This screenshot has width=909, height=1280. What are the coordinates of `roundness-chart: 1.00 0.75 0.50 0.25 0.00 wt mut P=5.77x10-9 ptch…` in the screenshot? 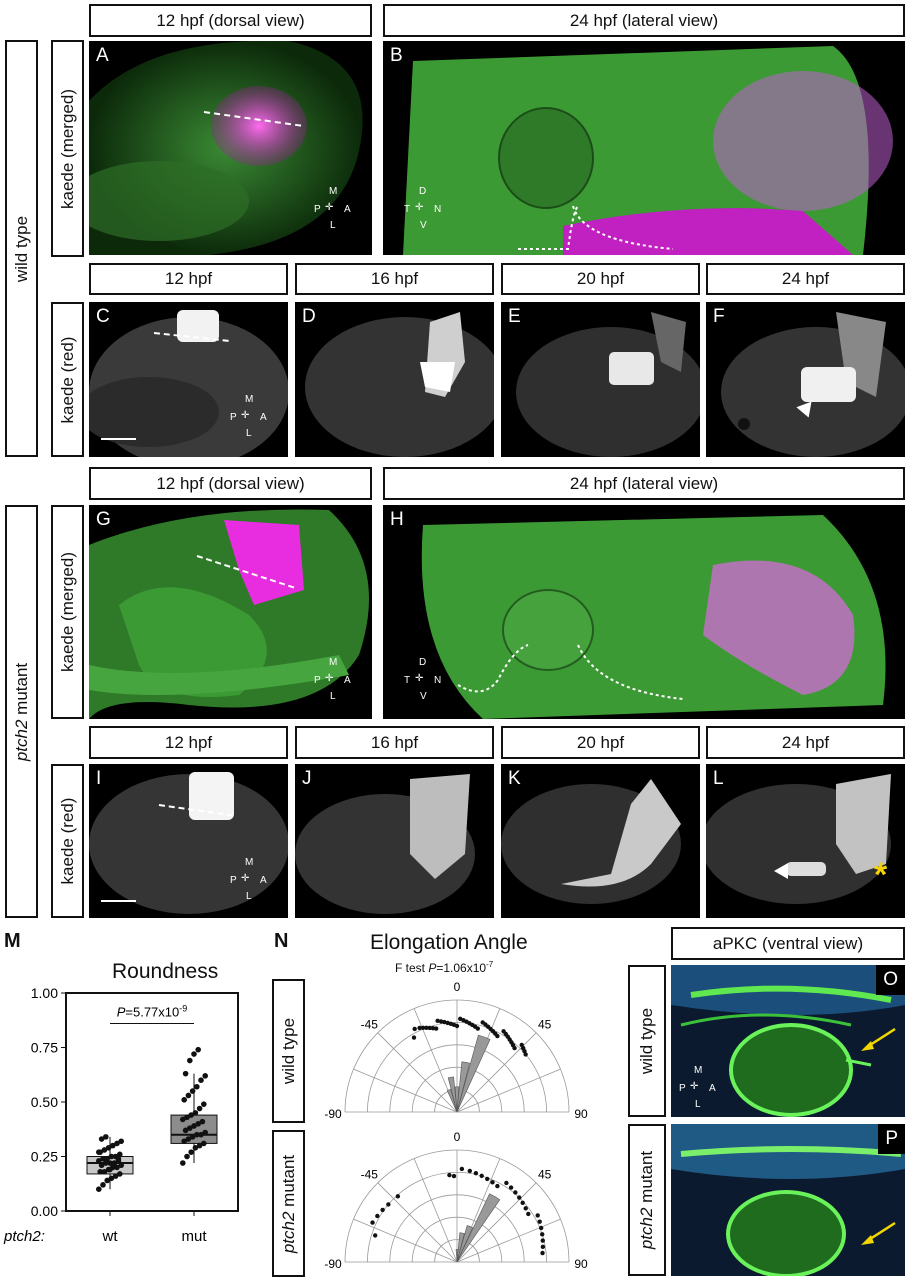 It's located at (121, 1115).